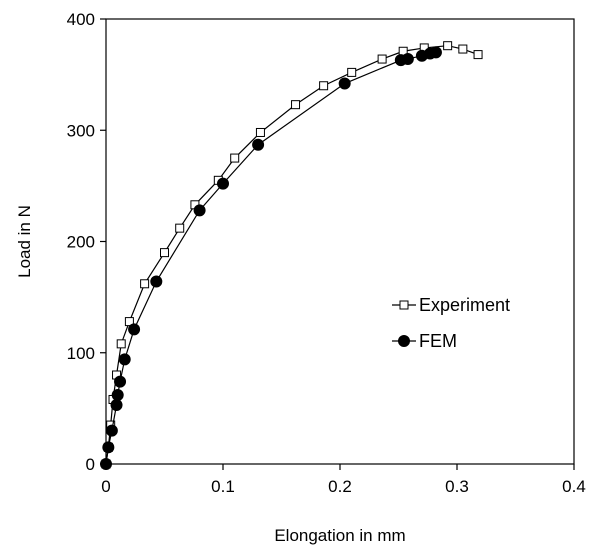  What do you see at coordinates (574, 486) in the screenshot?
I see `x-tick-label: 0.4` at bounding box center [574, 486].